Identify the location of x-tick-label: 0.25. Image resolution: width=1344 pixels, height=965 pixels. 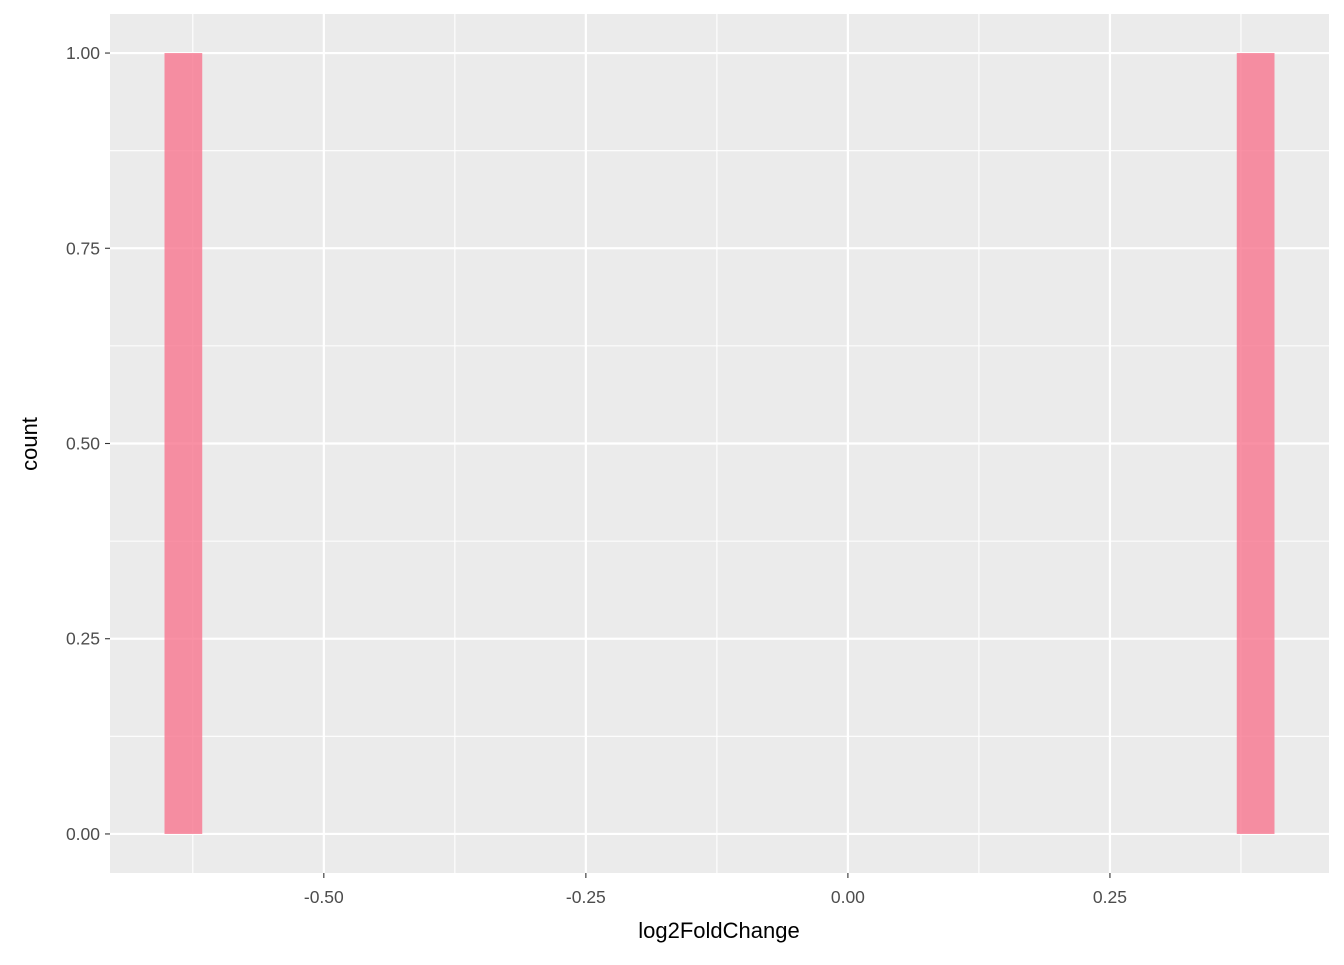
(1110, 897).